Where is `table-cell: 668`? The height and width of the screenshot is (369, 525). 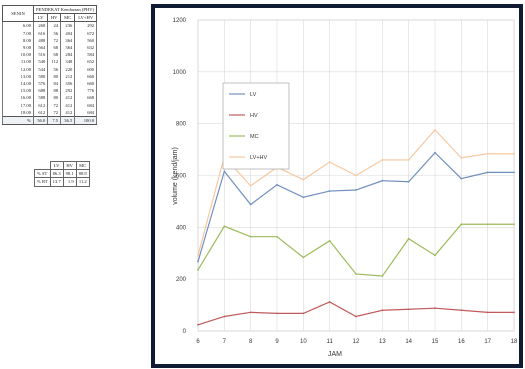
table-cell: 668 is located at coordinates (86, 98).